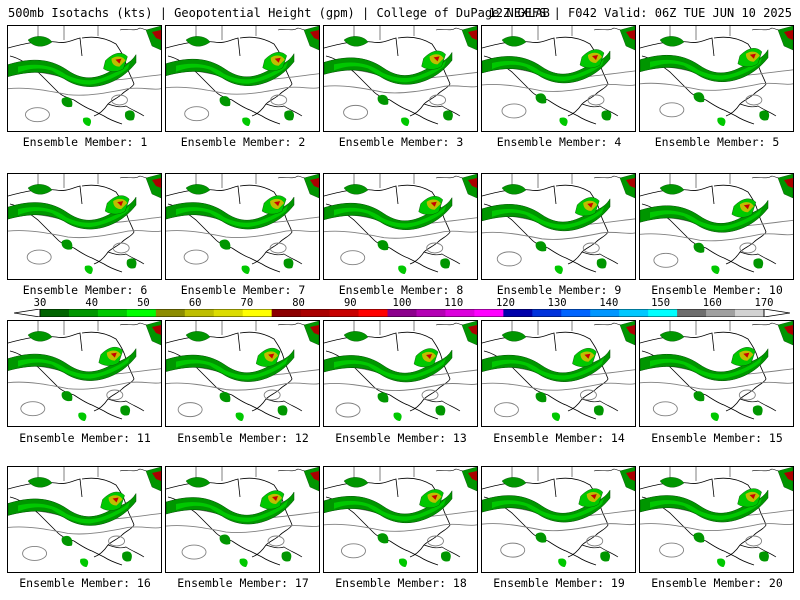  I want to click on ensemble-member-label: Ensemble Member: 9, so click(559, 290).